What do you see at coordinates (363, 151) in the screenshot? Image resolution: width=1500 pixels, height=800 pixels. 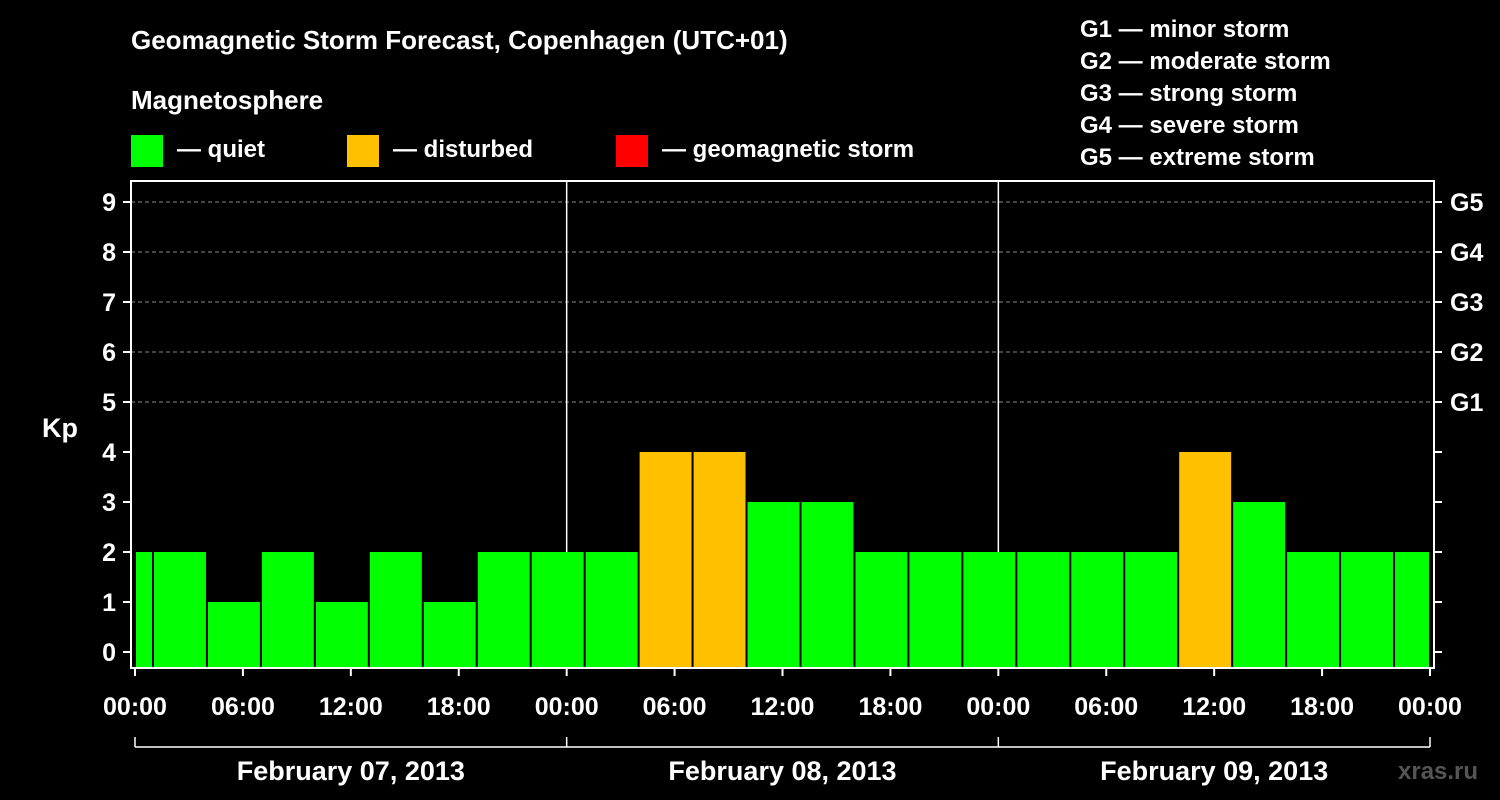 I see `legend-swatch-disturbed` at bounding box center [363, 151].